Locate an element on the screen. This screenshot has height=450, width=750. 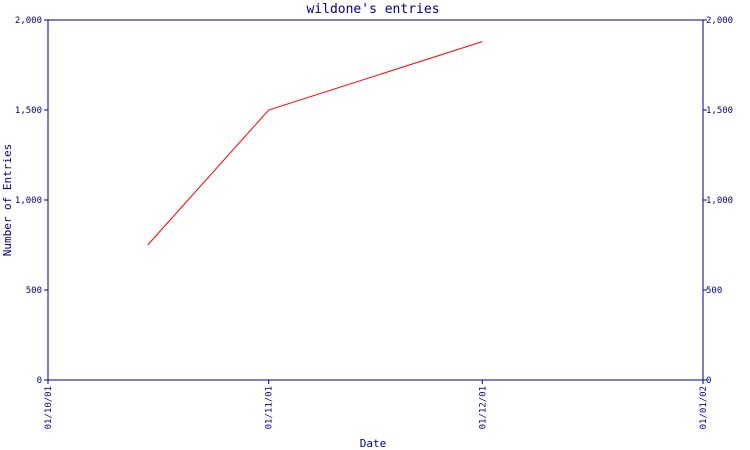
x-axis-title: Date is located at coordinates (373, 443).